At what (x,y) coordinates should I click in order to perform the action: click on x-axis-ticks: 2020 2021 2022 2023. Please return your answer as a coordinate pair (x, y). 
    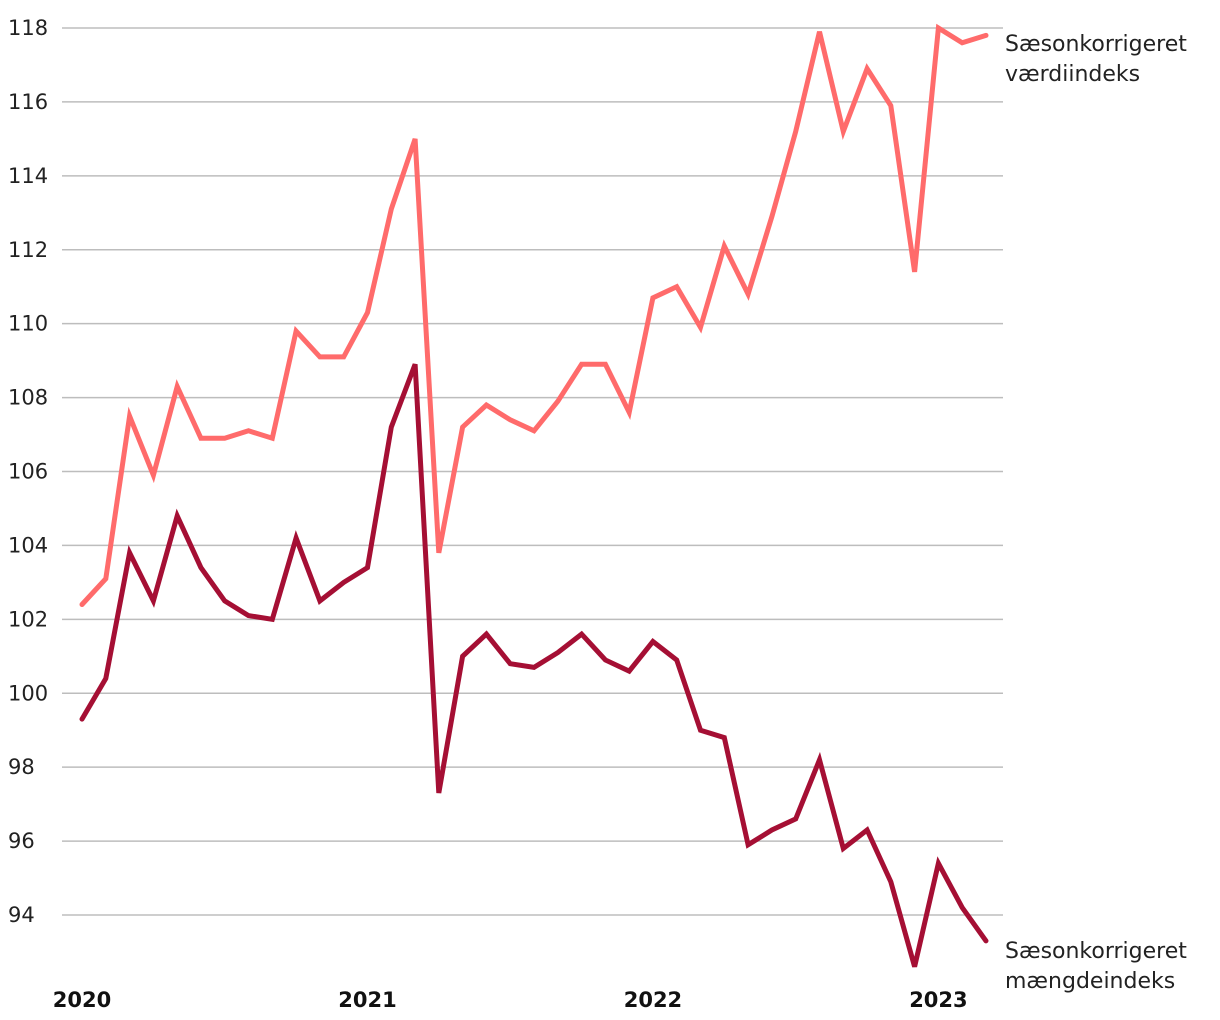
    Looking at the image, I should click on (510, 1000).